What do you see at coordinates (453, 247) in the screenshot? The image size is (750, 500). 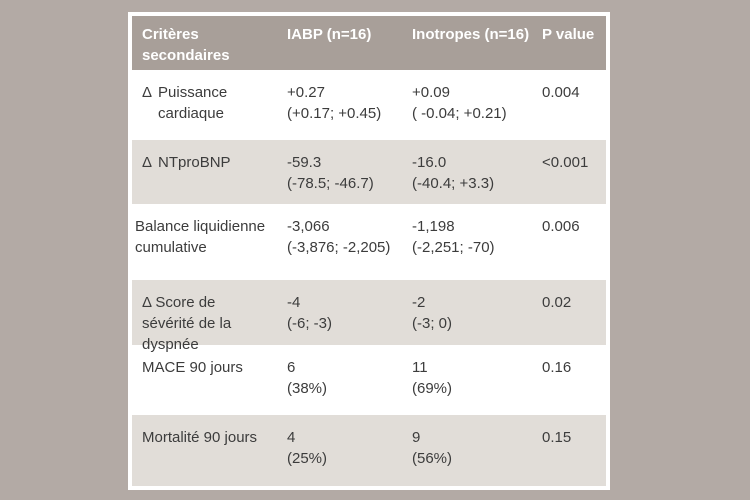 I see `inotropes-ci: (-2,251; -70)` at bounding box center [453, 247].